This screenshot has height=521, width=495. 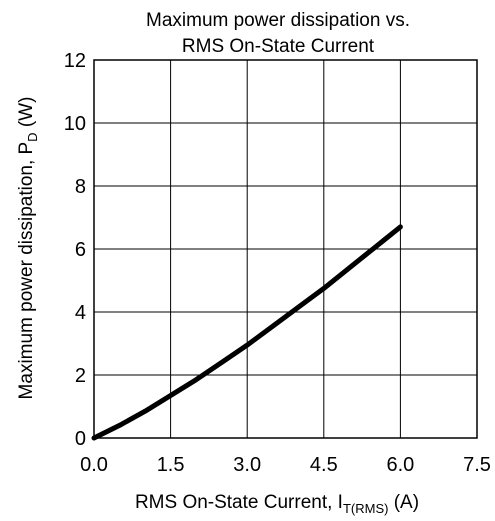 I want to click on y-axis-label: Maximum power dissipation, PD (W), so click(x=28, y=248).